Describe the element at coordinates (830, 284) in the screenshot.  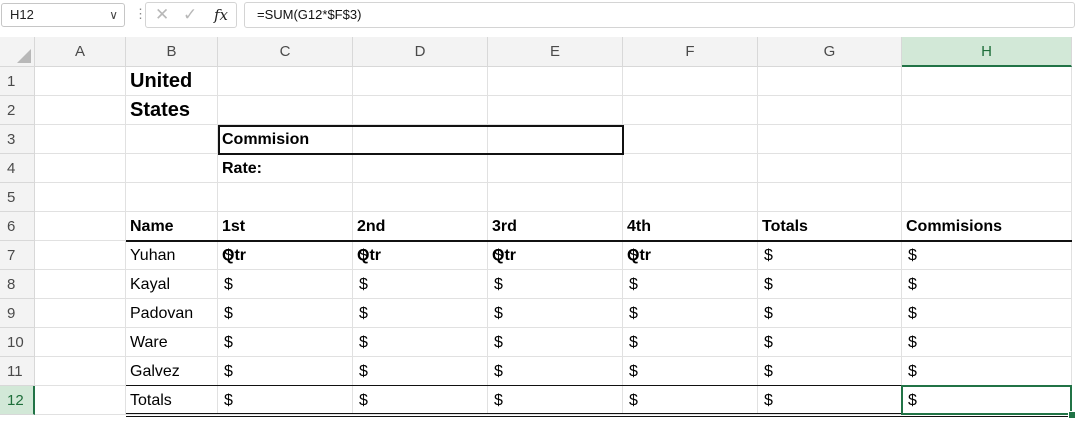
I see `cell-g8` at that location.